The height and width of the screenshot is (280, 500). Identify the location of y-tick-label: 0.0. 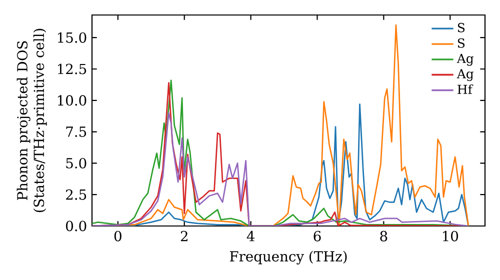
(76, 226).